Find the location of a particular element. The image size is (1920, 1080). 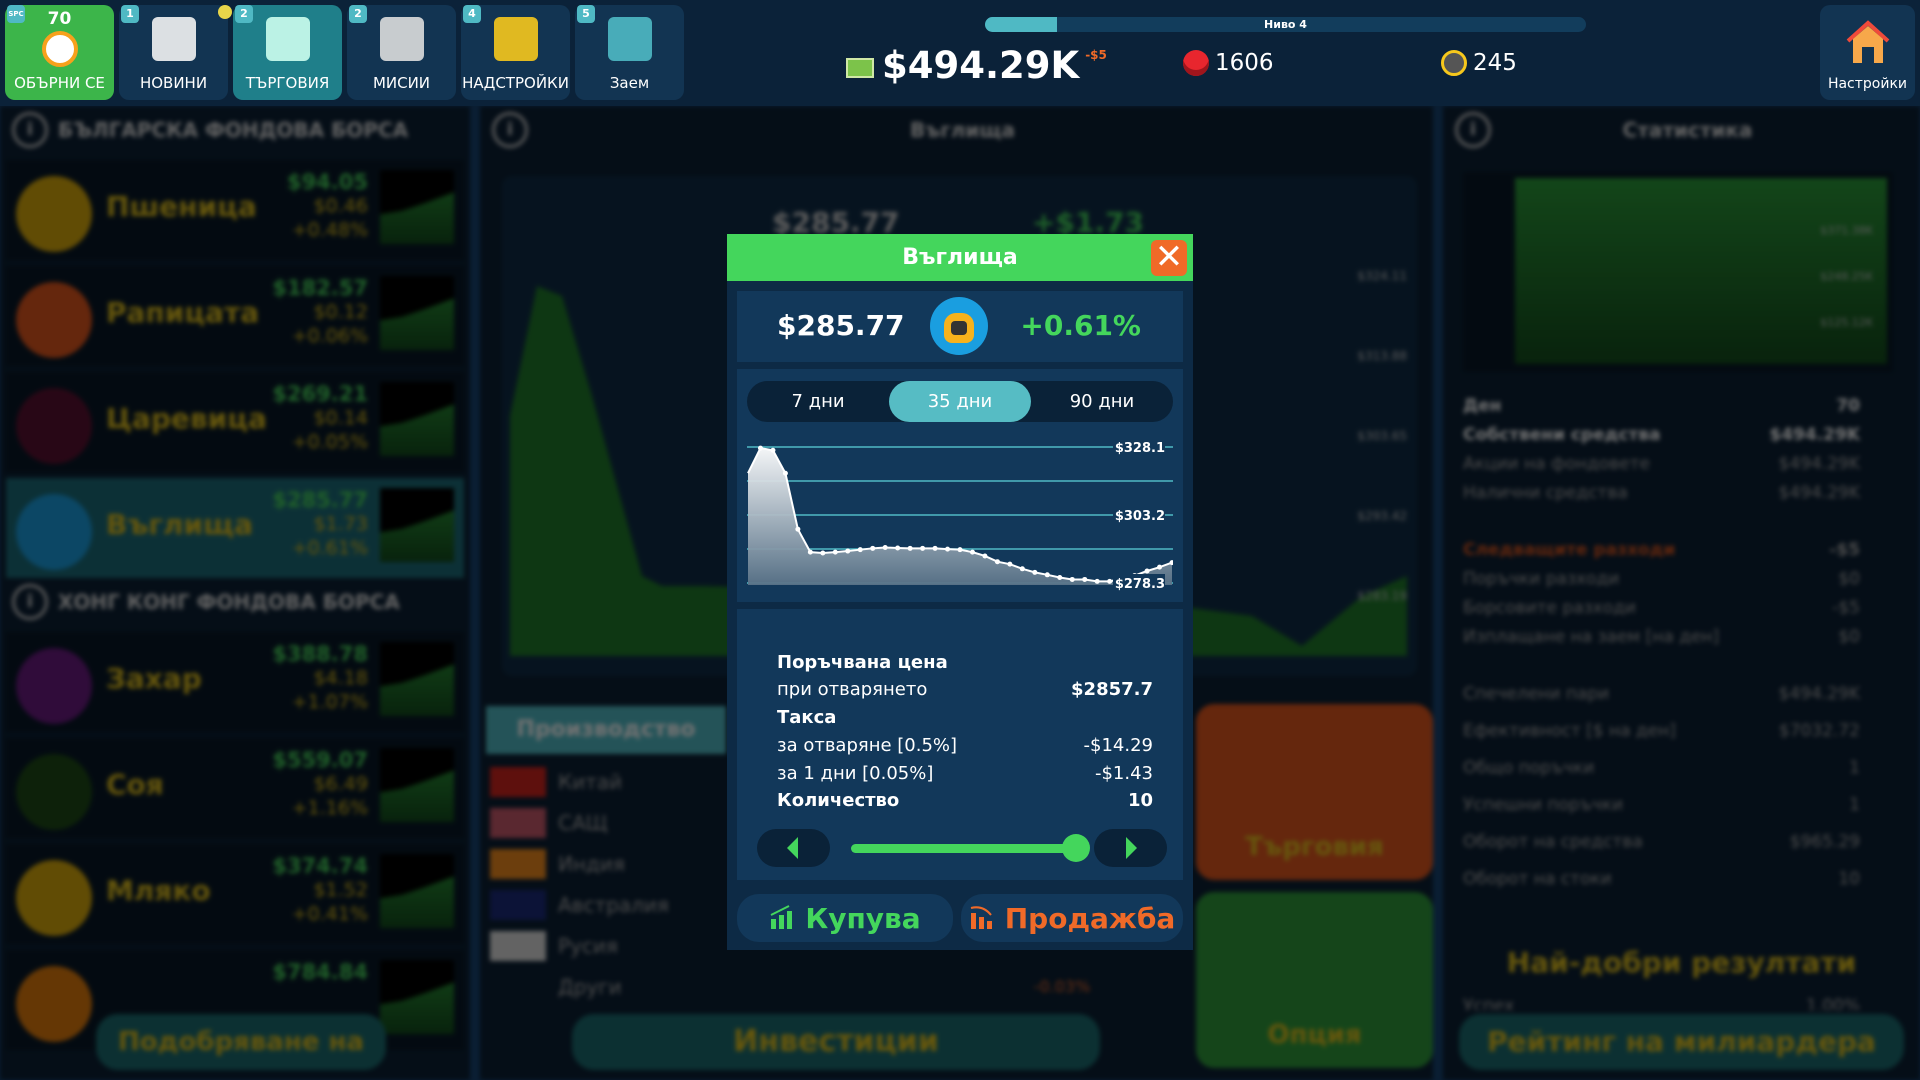

tile-label: МИСИИ is located at coordinates (401, 83).